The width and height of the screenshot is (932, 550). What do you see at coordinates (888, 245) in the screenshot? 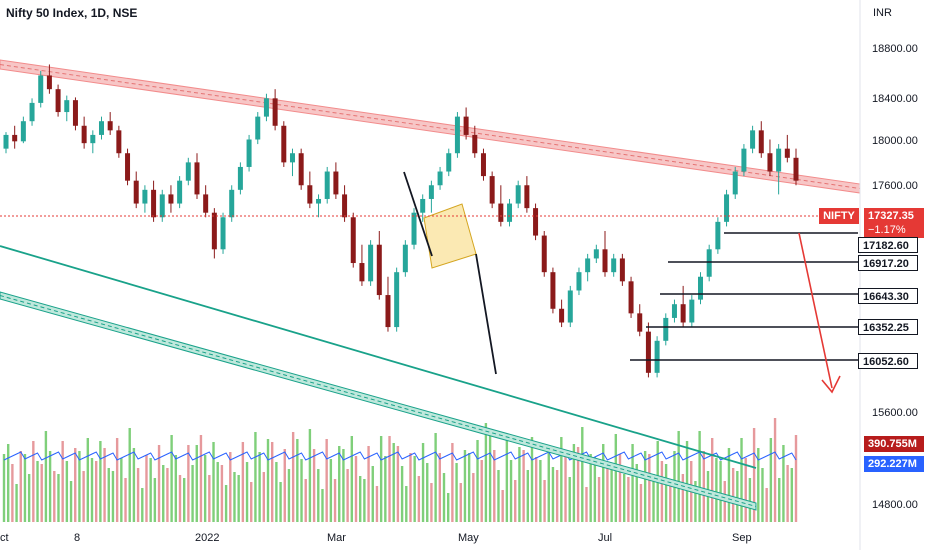
I see `level-tag: 17182.60` at bounding box center [888, 245].